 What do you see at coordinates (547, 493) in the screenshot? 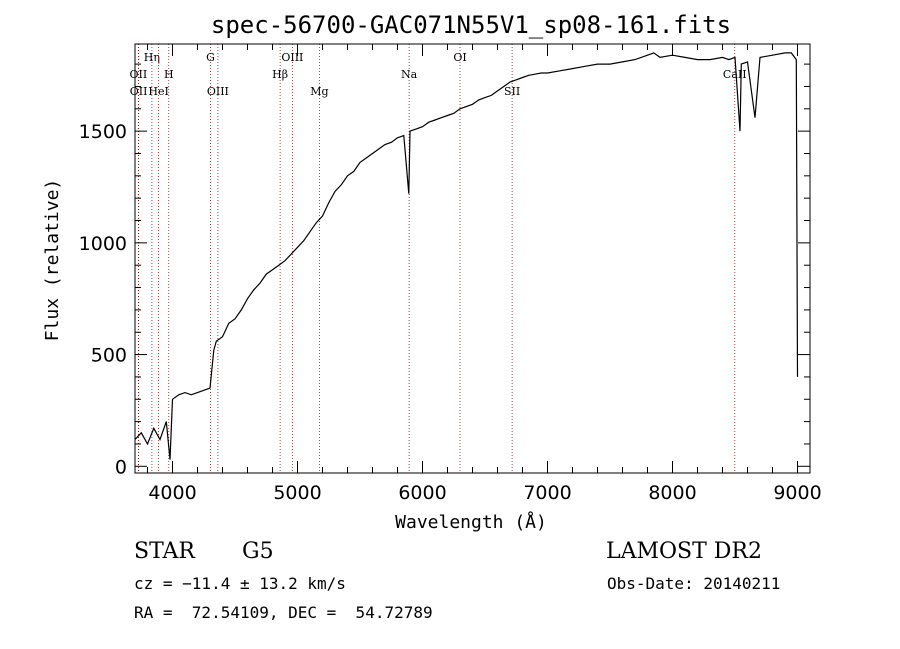
I see `x-tick-label: 7000` at bounding box center [547, 493].